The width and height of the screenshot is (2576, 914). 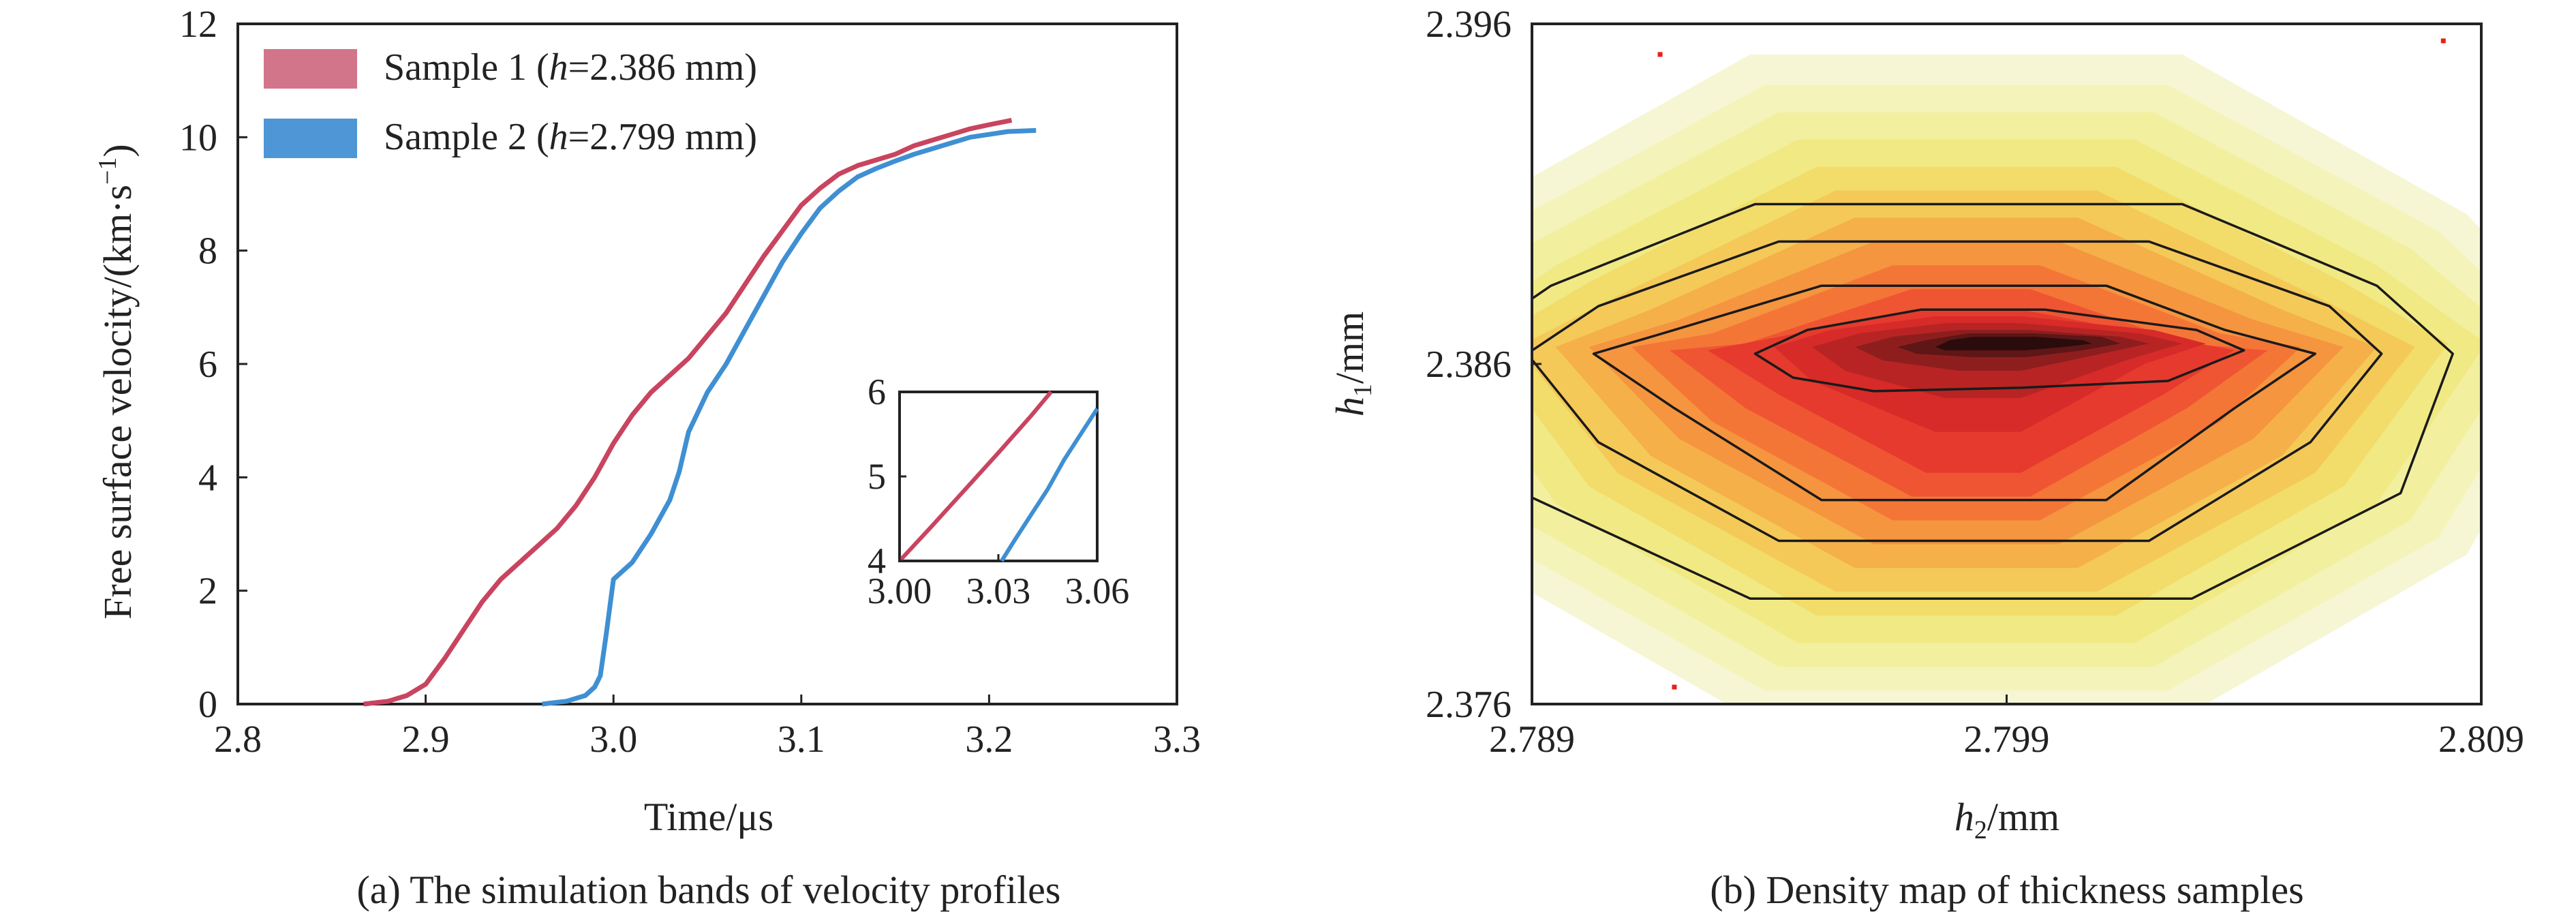 I want to click on inset-y-tick-label: 4, so click(x=877, y=560).